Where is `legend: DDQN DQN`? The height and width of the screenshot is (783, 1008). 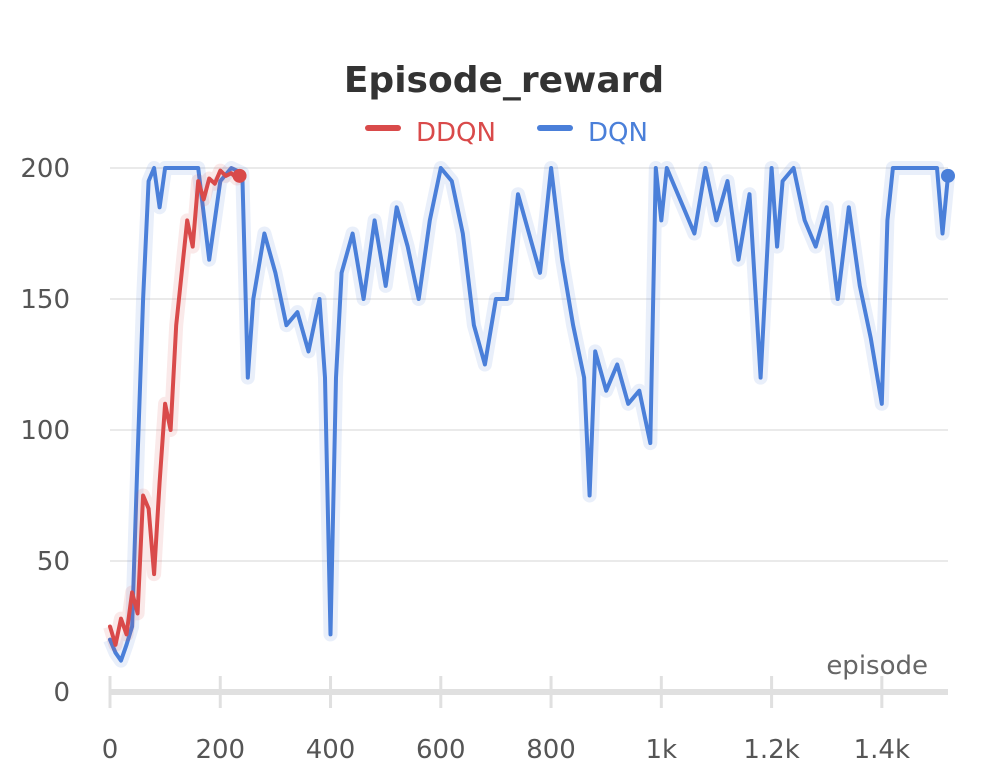 legend: DDQN DQN is located at coordinates (506, 133).